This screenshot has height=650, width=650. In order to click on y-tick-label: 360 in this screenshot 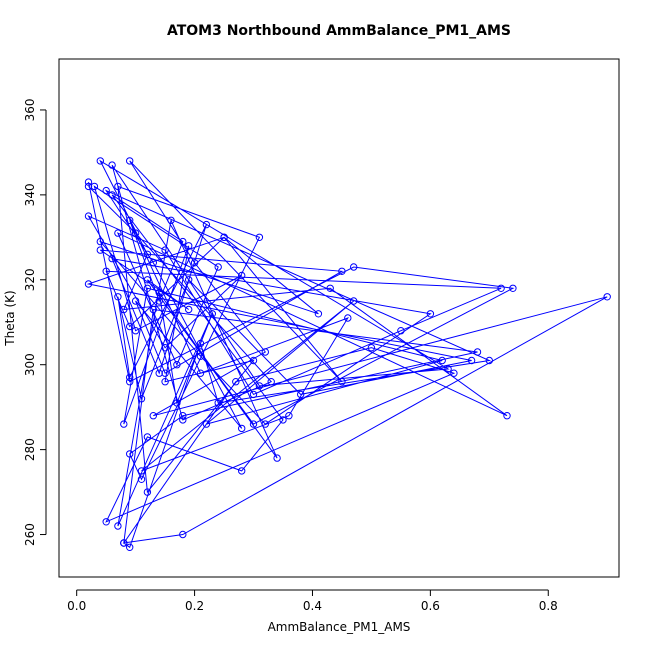, I will do `click(30, 109)`.